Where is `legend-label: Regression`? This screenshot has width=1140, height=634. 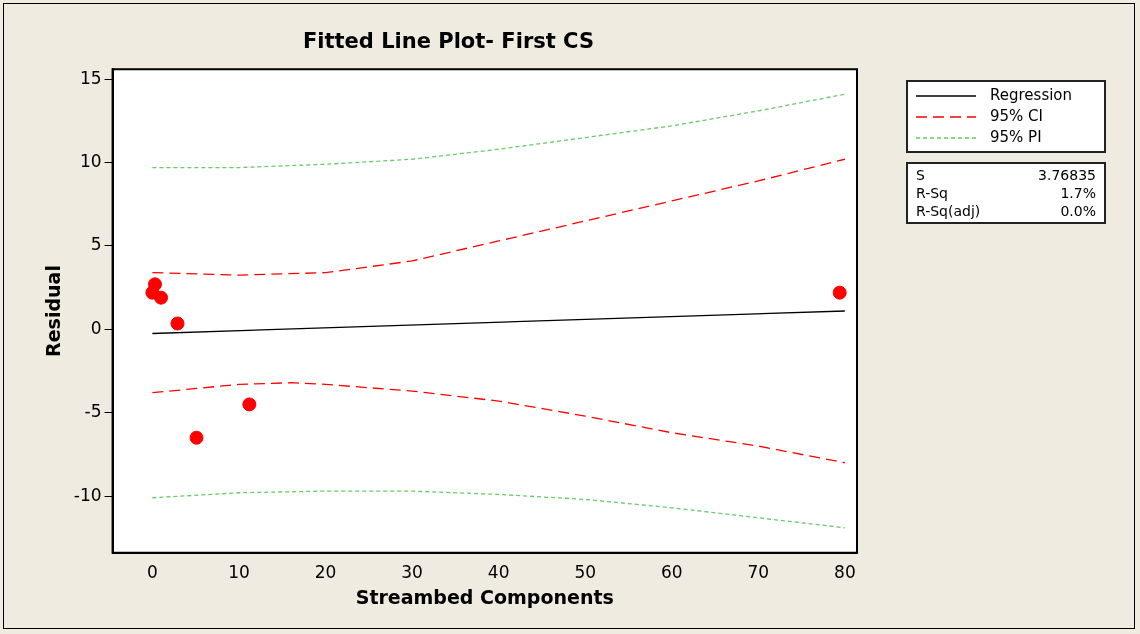
legend-label: Regression is located at coordinates (1031, 95).